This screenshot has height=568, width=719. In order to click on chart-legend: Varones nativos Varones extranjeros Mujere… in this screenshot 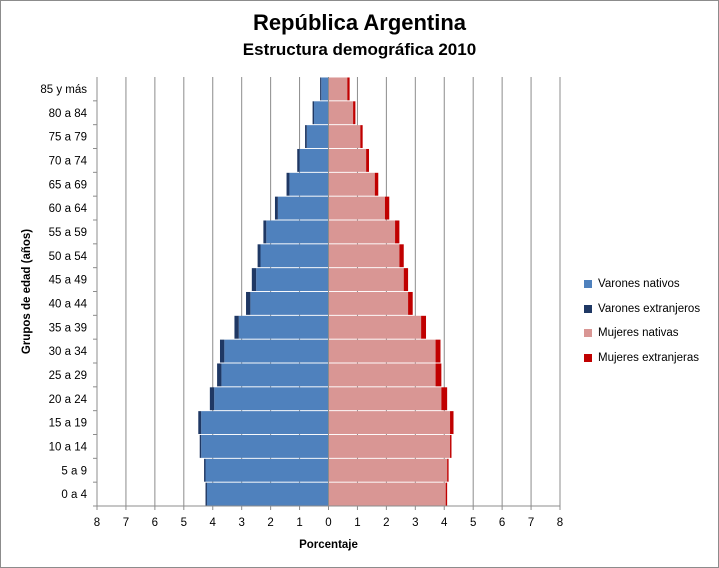, I will do `click(651, 321)`.